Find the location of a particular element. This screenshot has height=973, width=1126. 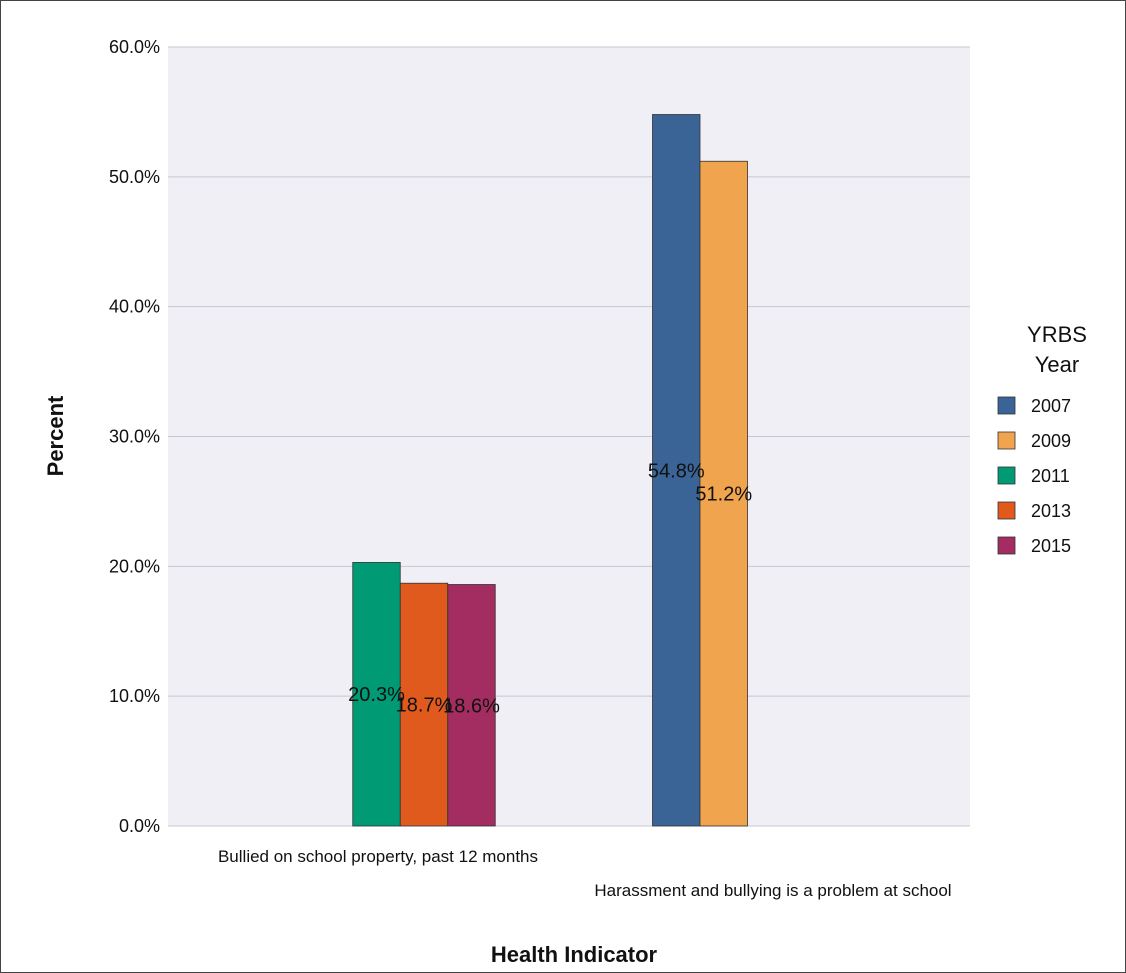

legend-label-2011: 2011 is located at coordinates (1050, 476).